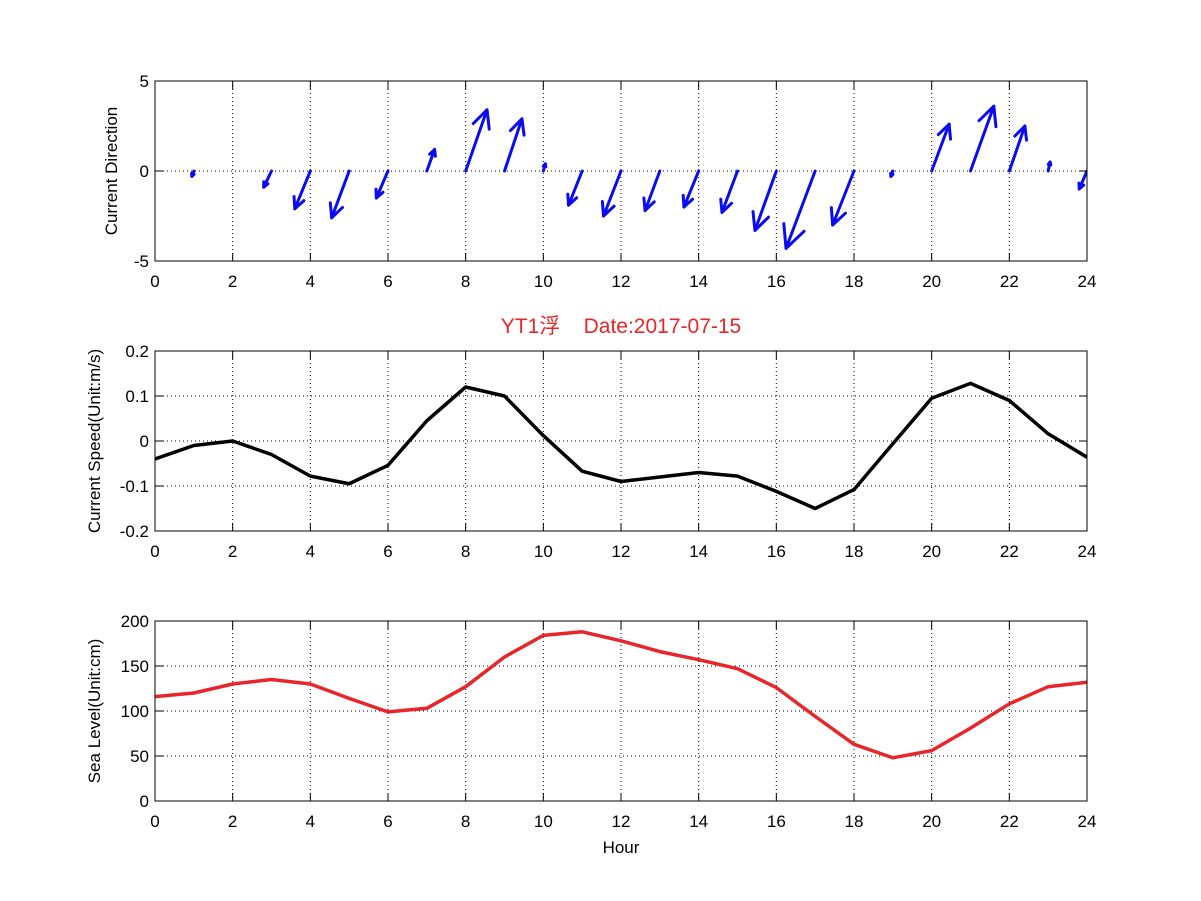  Describe the element at coordinates (621, 551) in the screenshot. I see `speed-xtick-label: 12` at that location.